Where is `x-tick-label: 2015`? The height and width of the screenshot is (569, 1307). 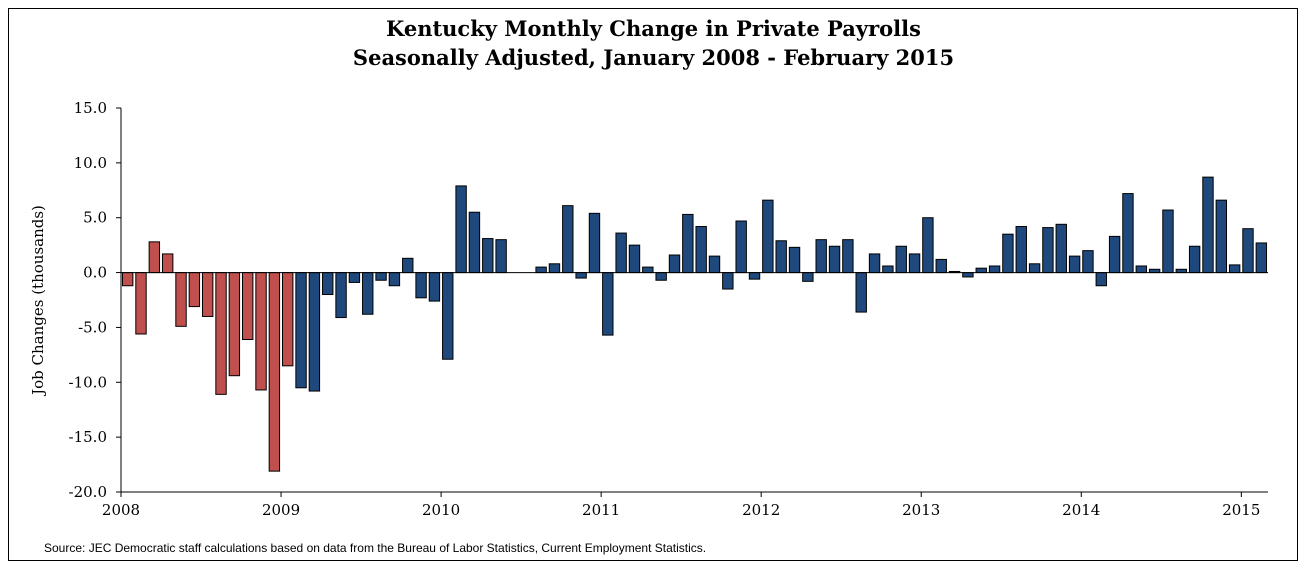 x-tick-label: 2015 is located at coordinates (1241, 510).